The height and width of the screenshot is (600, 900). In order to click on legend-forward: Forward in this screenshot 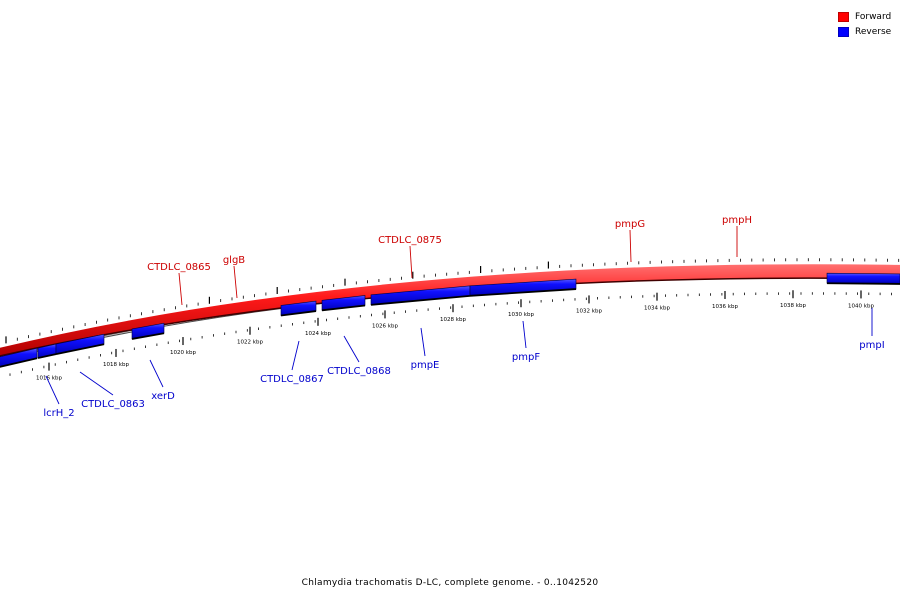, I will do `click(864, 16)`.